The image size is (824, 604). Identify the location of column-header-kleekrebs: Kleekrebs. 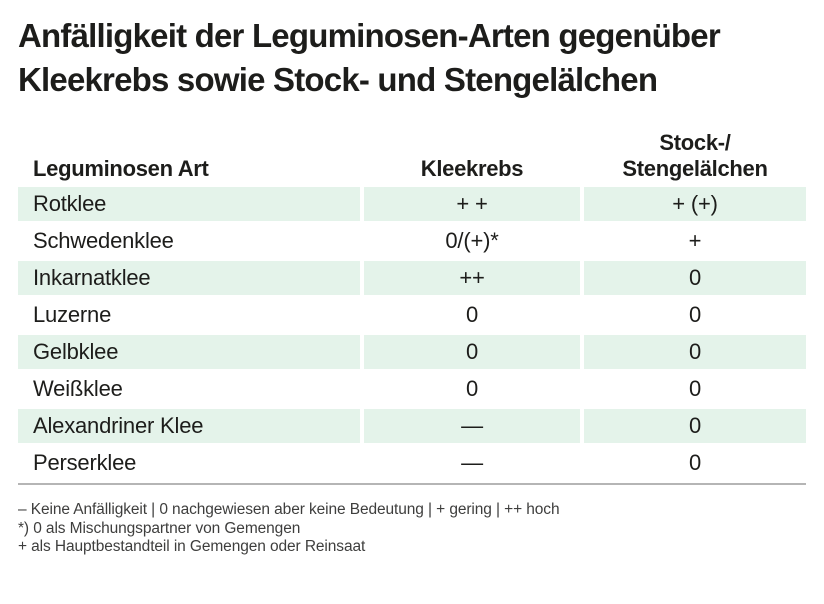
(472, 168).